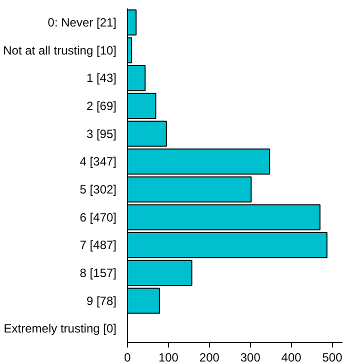 This screenshot has height=364, width=350. Describe the element at coordinates (60, 329) in the screenshot. I see `y-tick-label: Extremely trusting [0]` at that location.